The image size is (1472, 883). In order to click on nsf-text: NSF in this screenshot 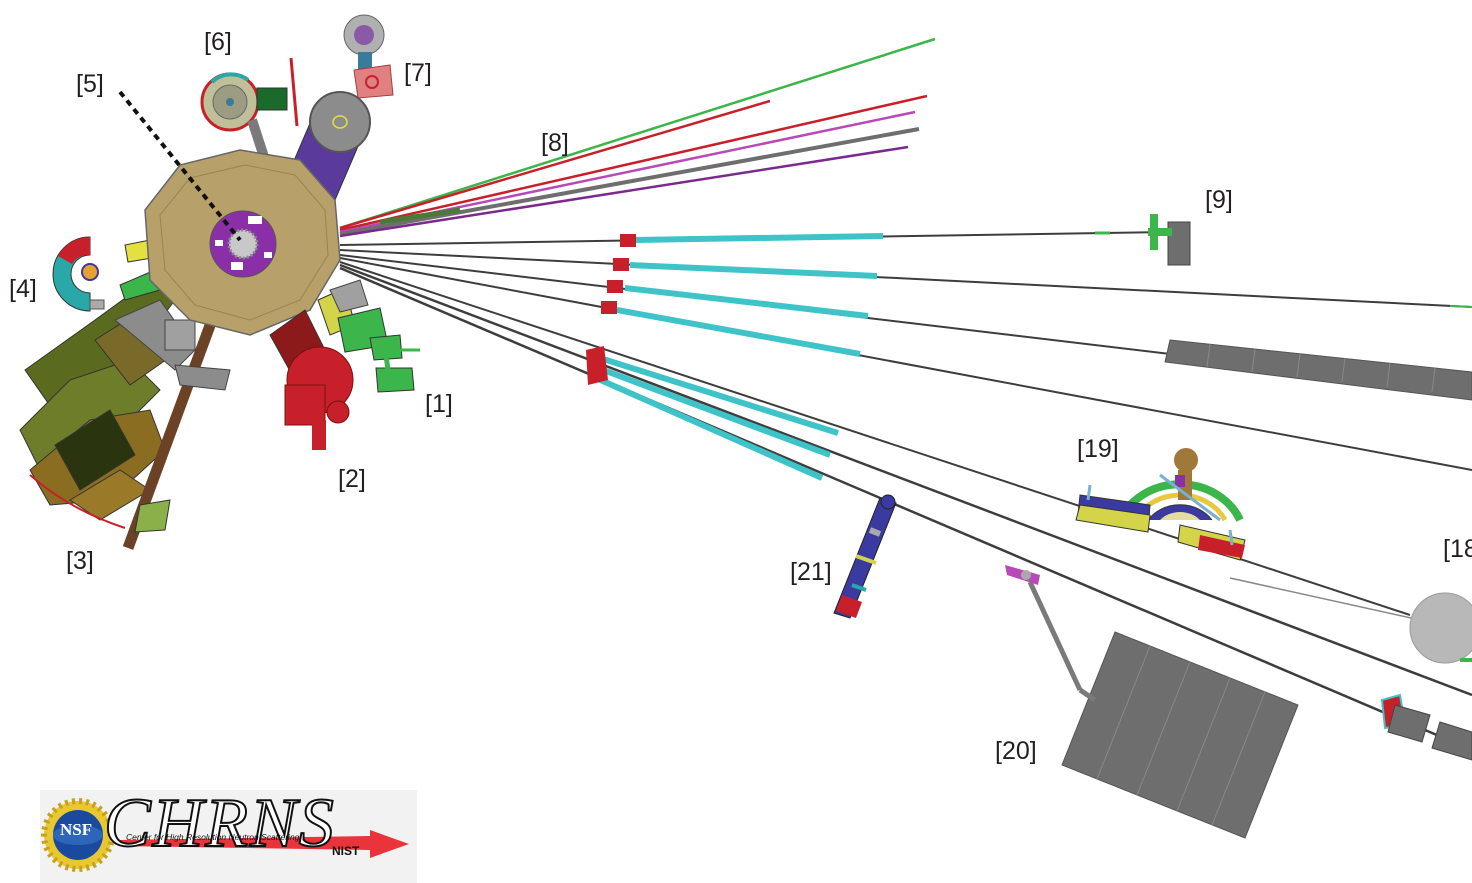, I will do `click(76, 829)`.